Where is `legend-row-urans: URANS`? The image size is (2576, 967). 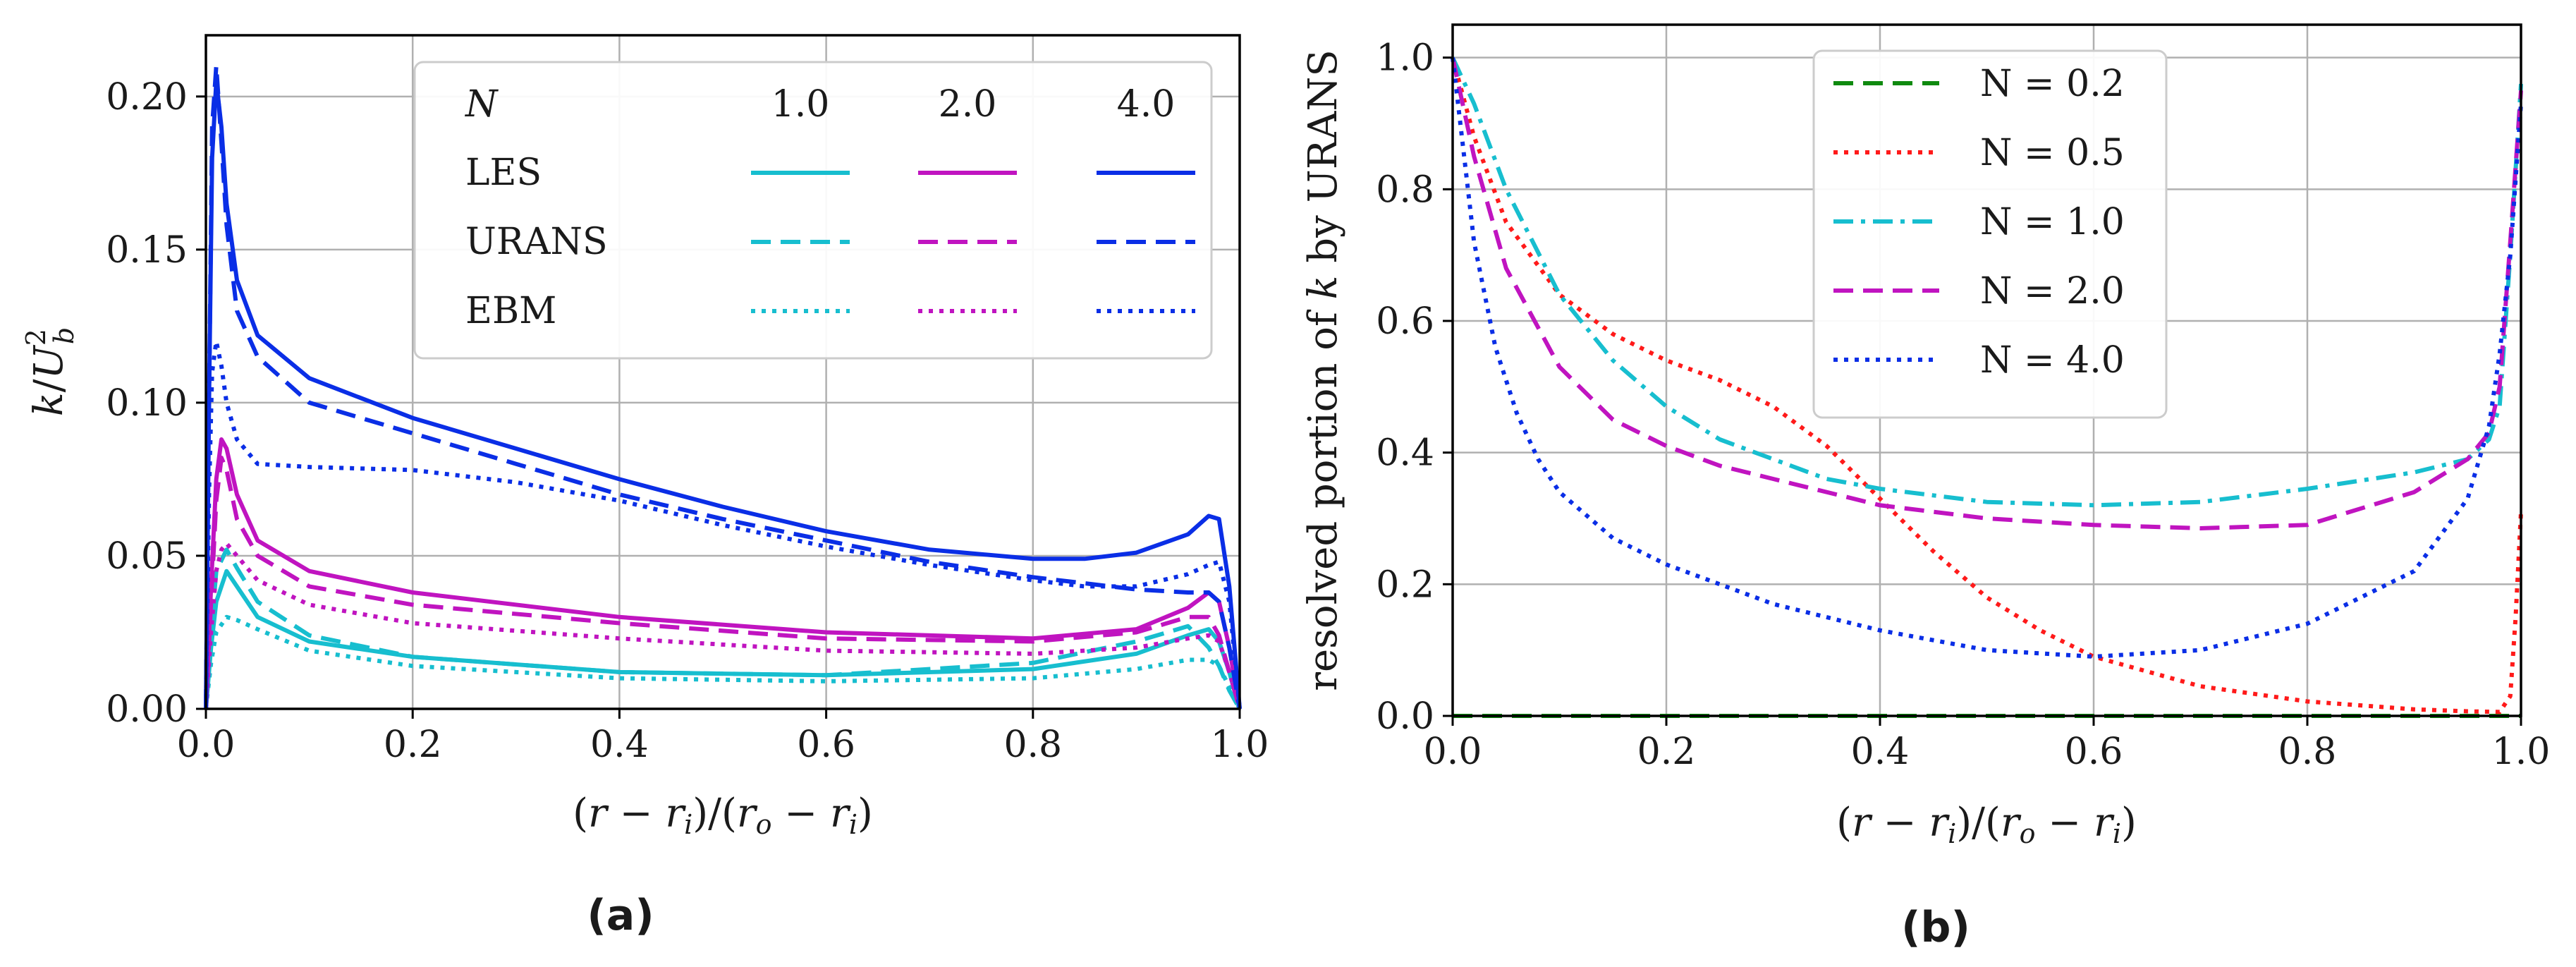 legend-row-urans: URANS is located at coordinates (536, 242).